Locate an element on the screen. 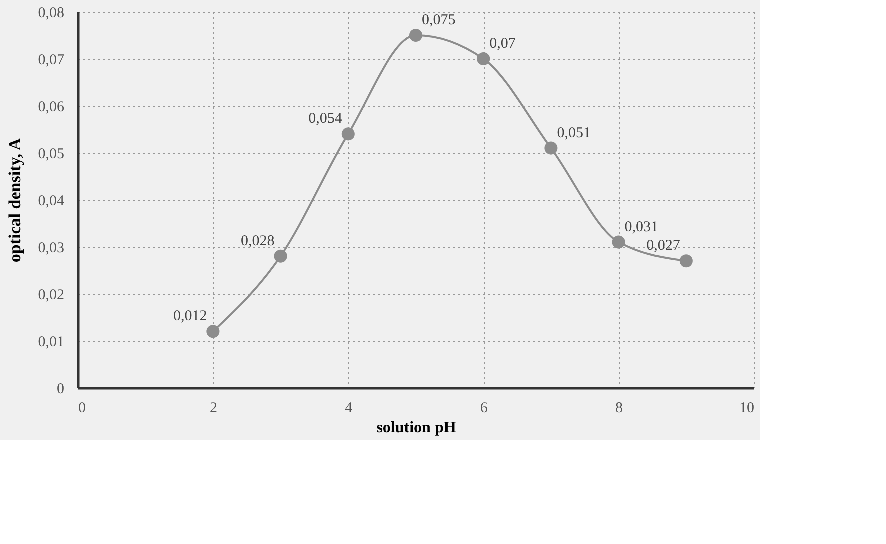  x-axis-title: solution pH is located at coordinates (416, 428).